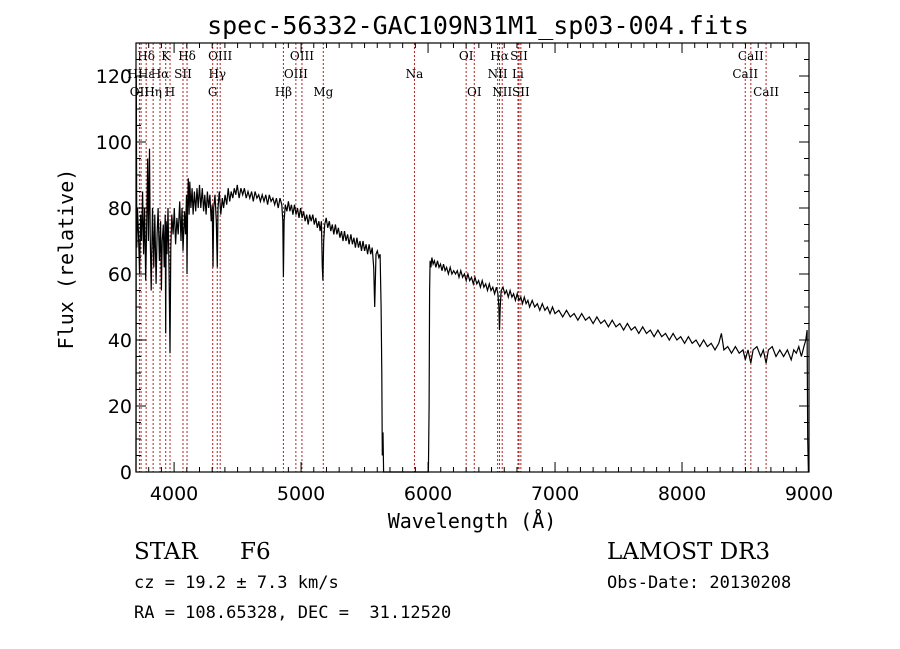 The width and height of the screenshot is (900, 649). Describe the element at coordinates (236, 583) in the screenshot. I see `redshift-velocity: cz = 19.2 ± 7.3 km/s` at that location.